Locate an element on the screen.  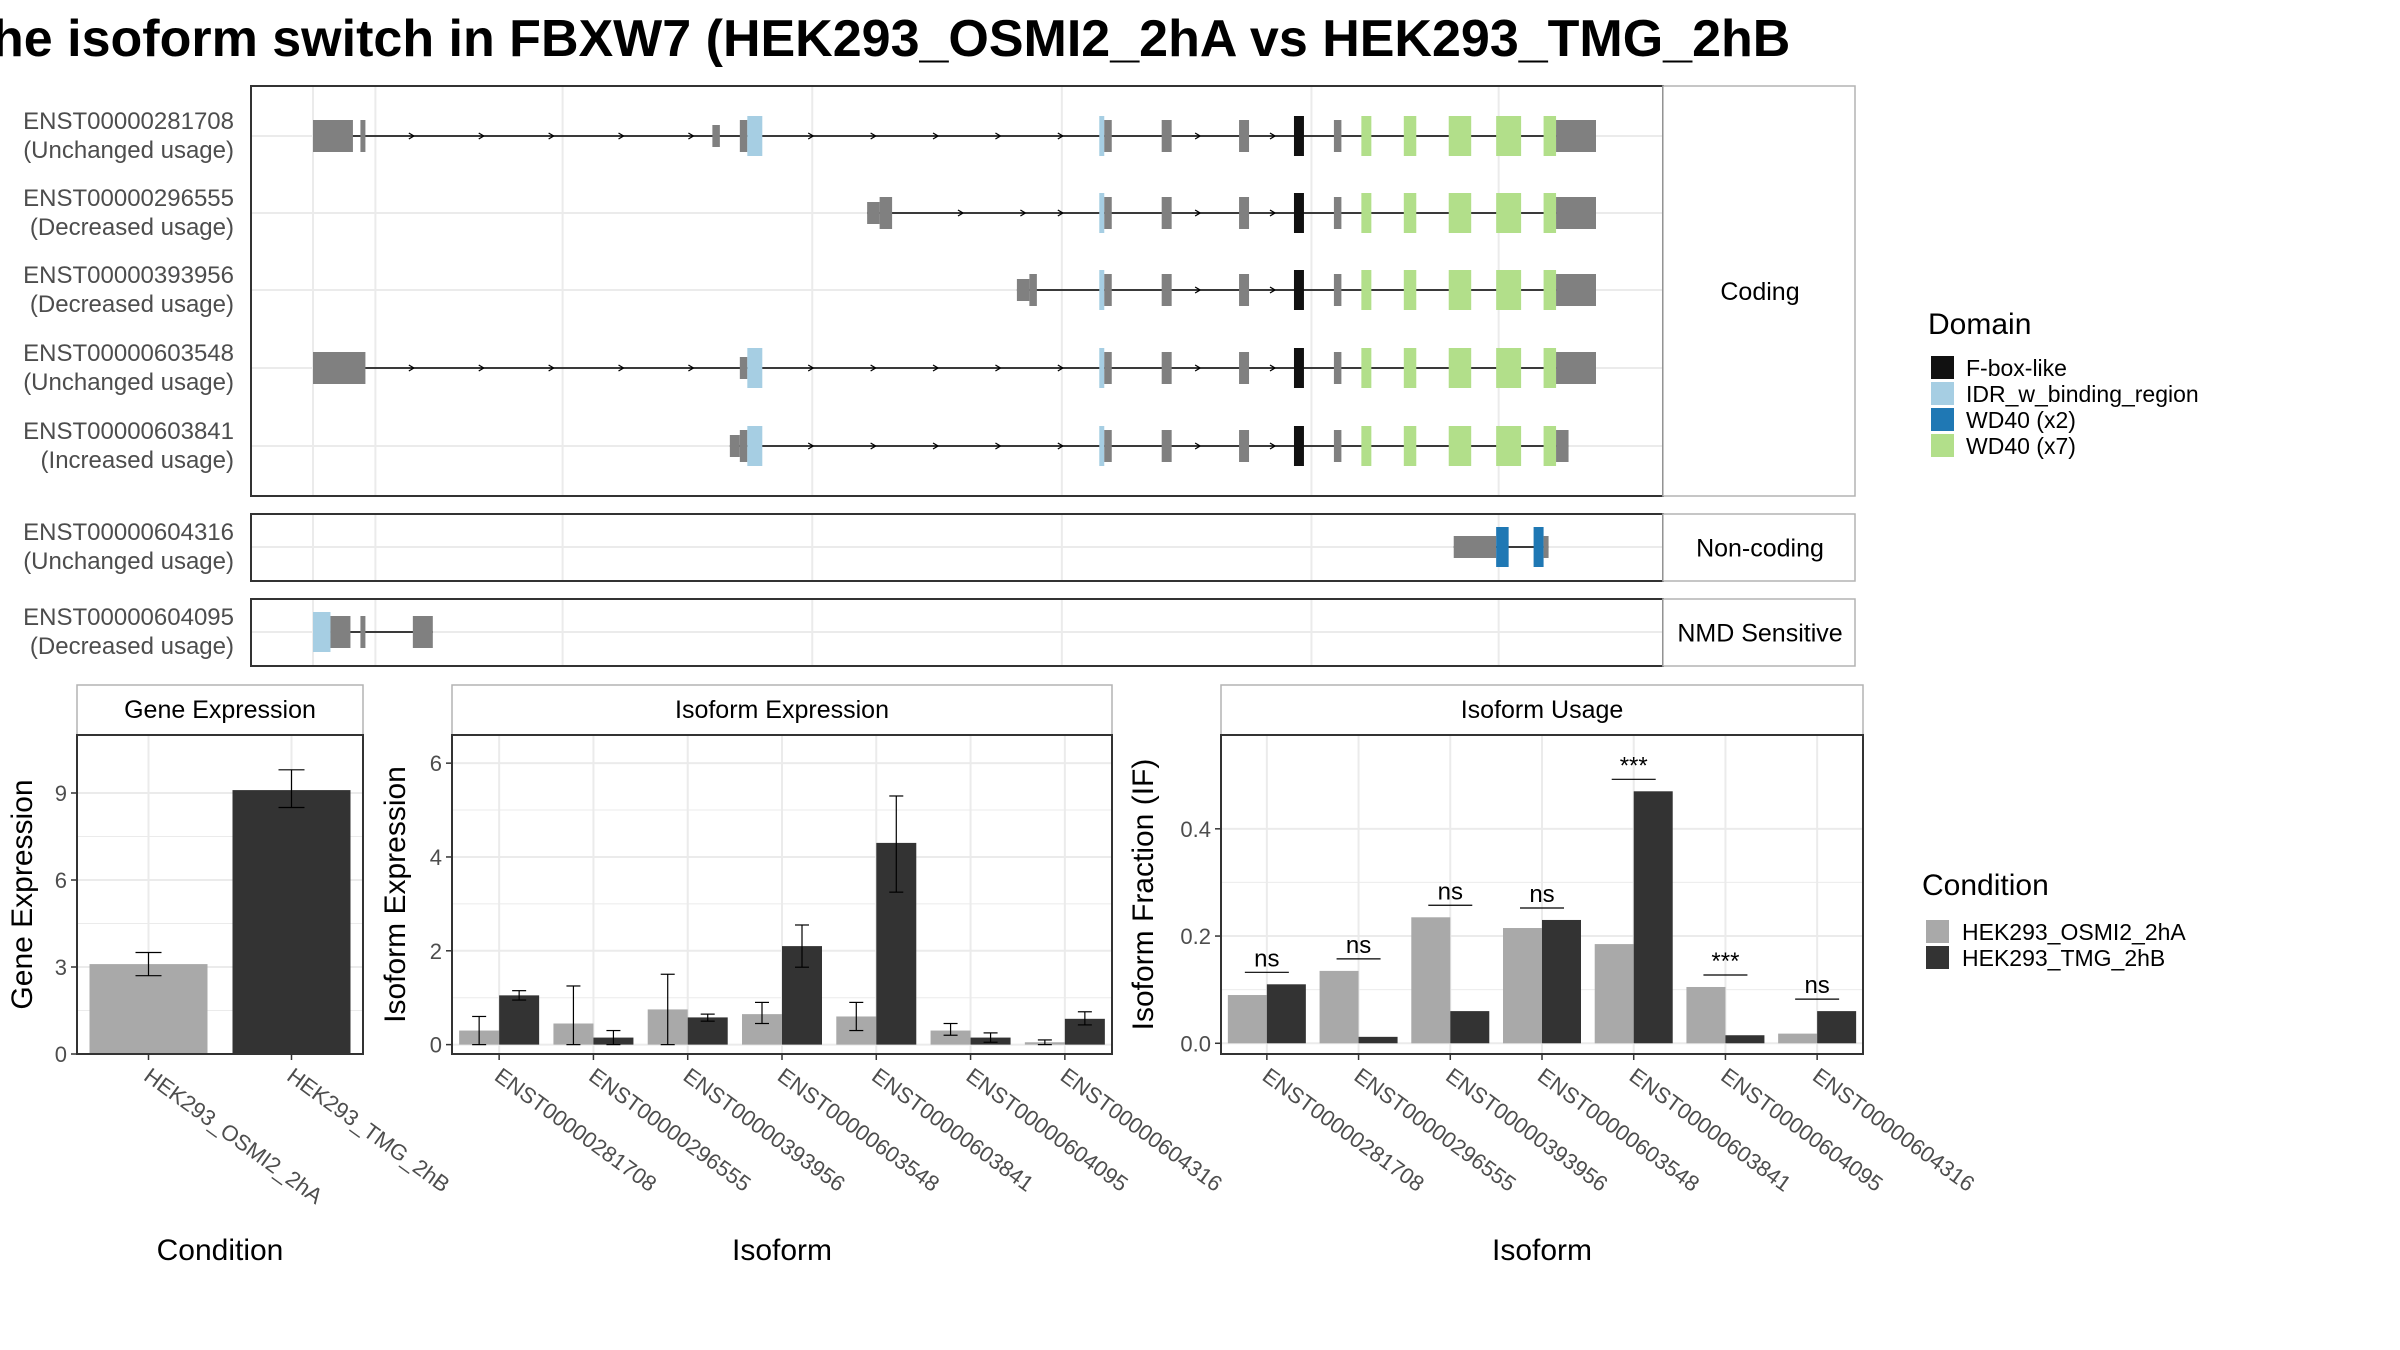
transcript-row: ENST00000604316(Unchanged usage) is located at coordinates (786, 547).